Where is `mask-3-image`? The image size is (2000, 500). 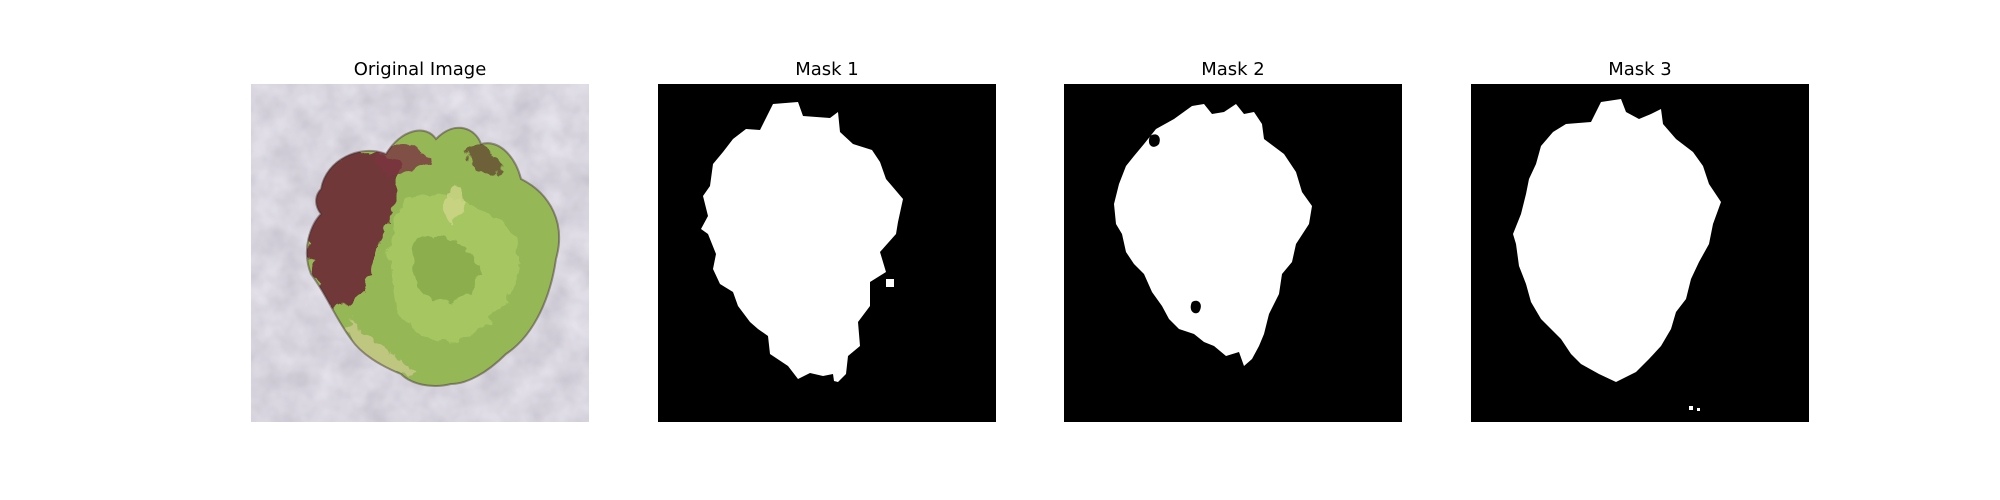
mask-3-image is located at coordinates (1640, 253).